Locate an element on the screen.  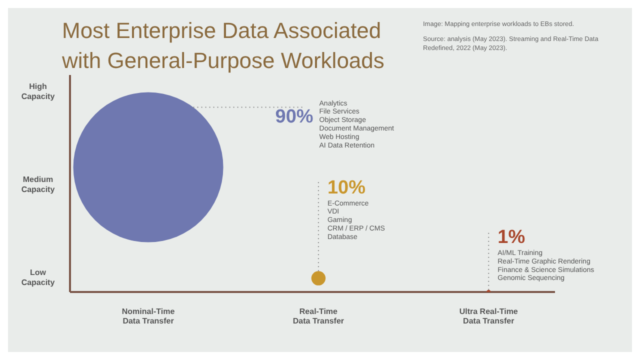
category-label: High Capacity is located at coordinates (38, 91).